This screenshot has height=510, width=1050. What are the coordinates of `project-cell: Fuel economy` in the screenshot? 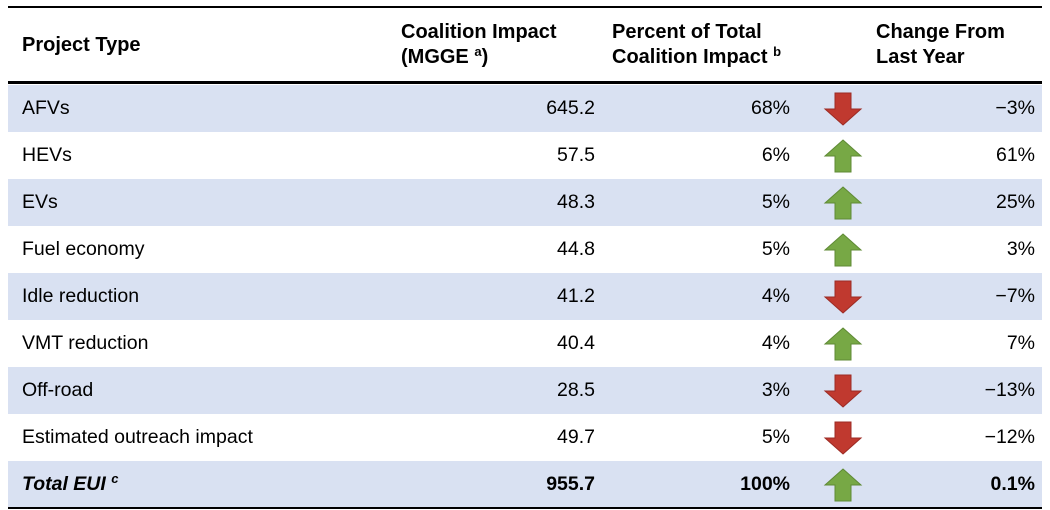 It's located at (83, 249).